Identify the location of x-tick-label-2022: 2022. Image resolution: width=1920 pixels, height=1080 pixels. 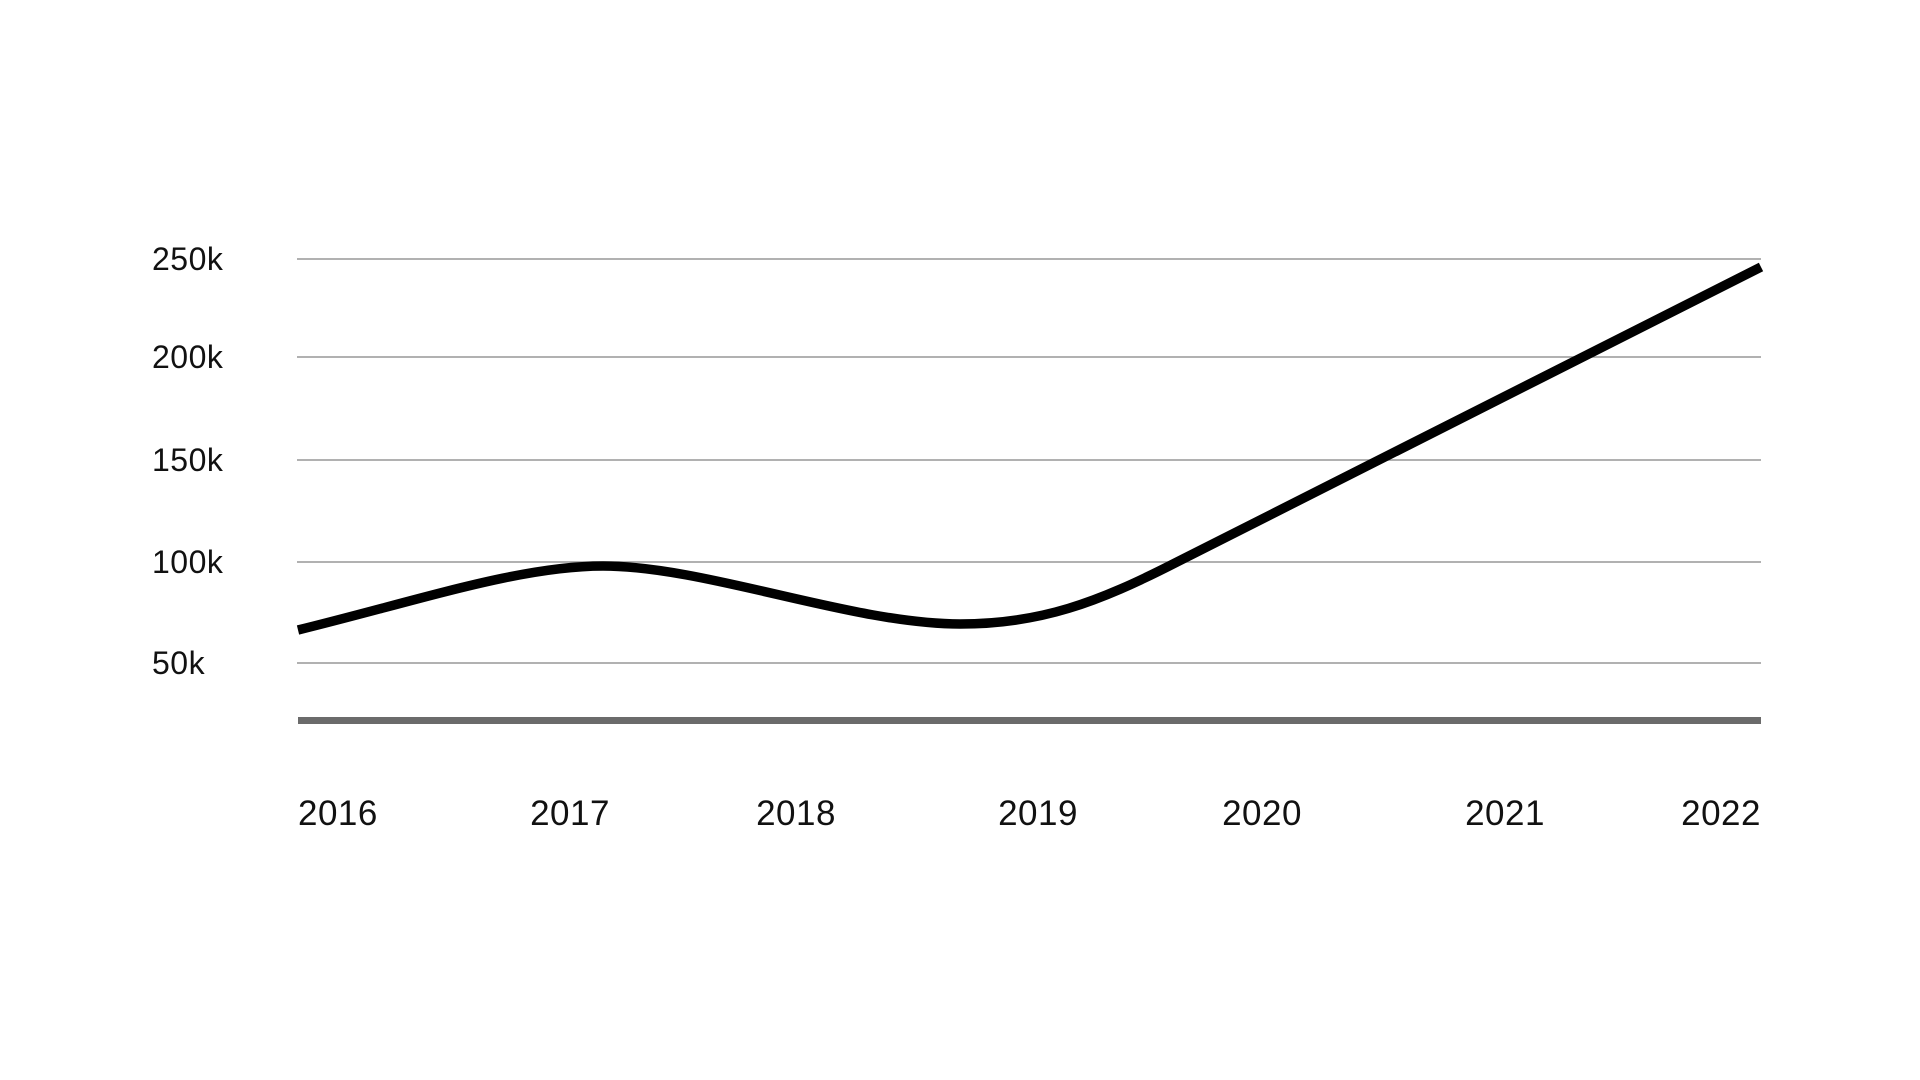
(1721, 813).